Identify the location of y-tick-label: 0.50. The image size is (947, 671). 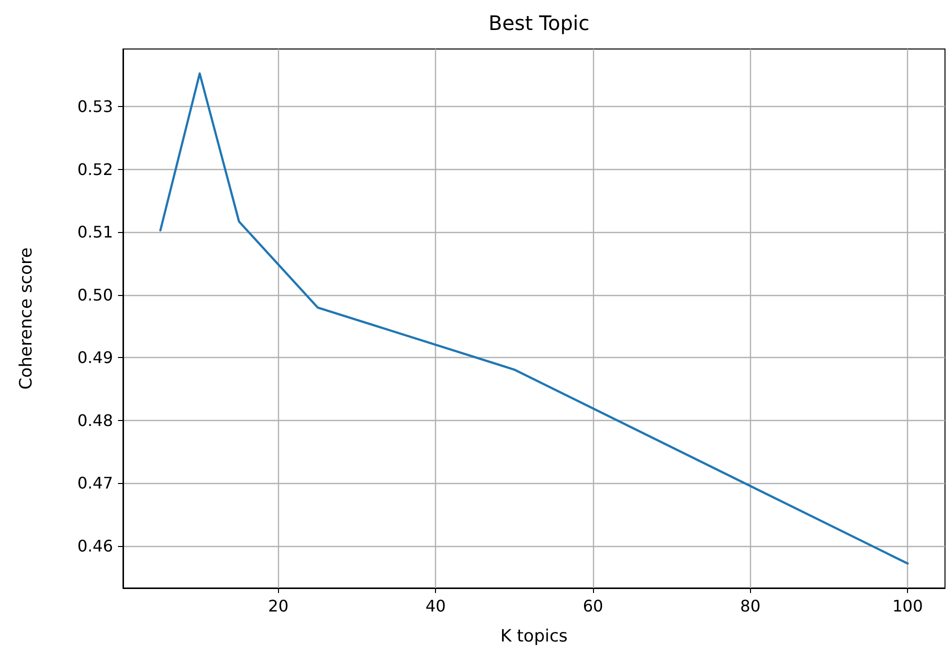
(95, 294).